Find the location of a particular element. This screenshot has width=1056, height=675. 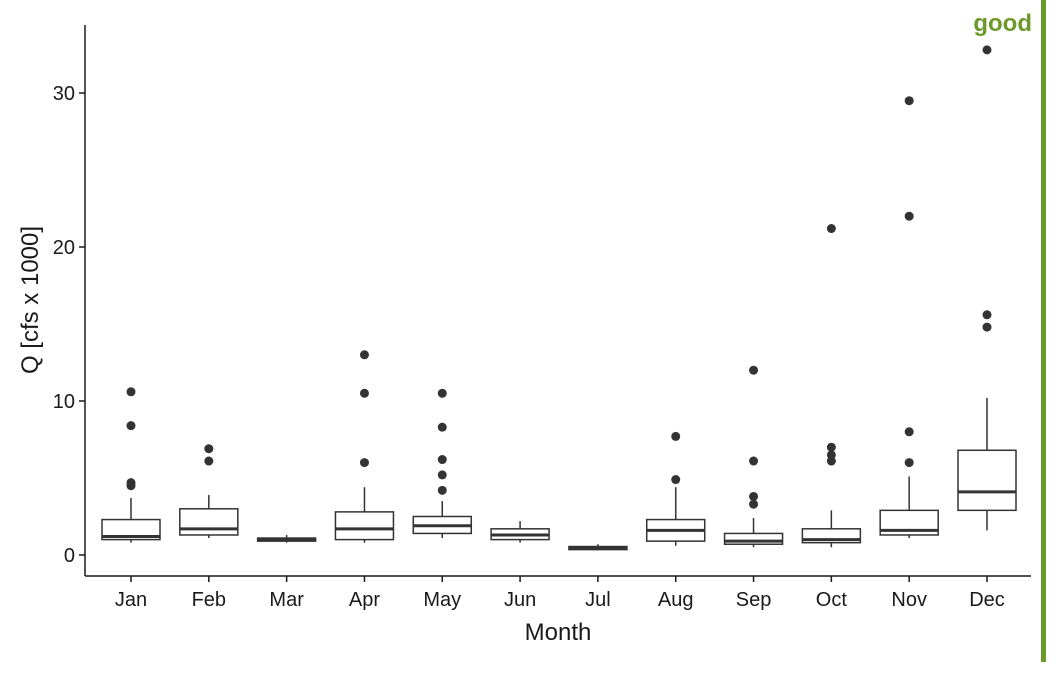

x-tick-label: Jul is located at coordinates (598, 600).